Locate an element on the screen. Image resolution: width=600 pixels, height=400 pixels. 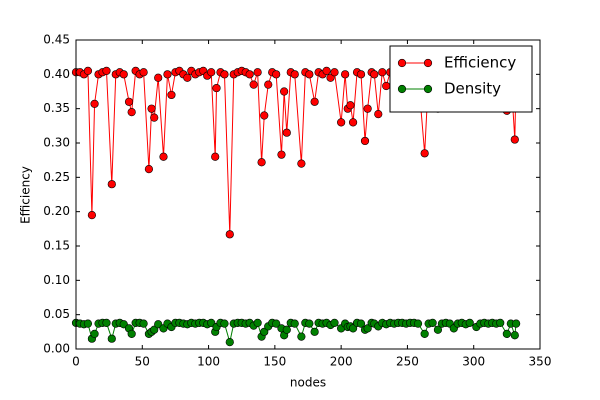
y-tick-label: 0.40 is located at coordinates (56, 74).